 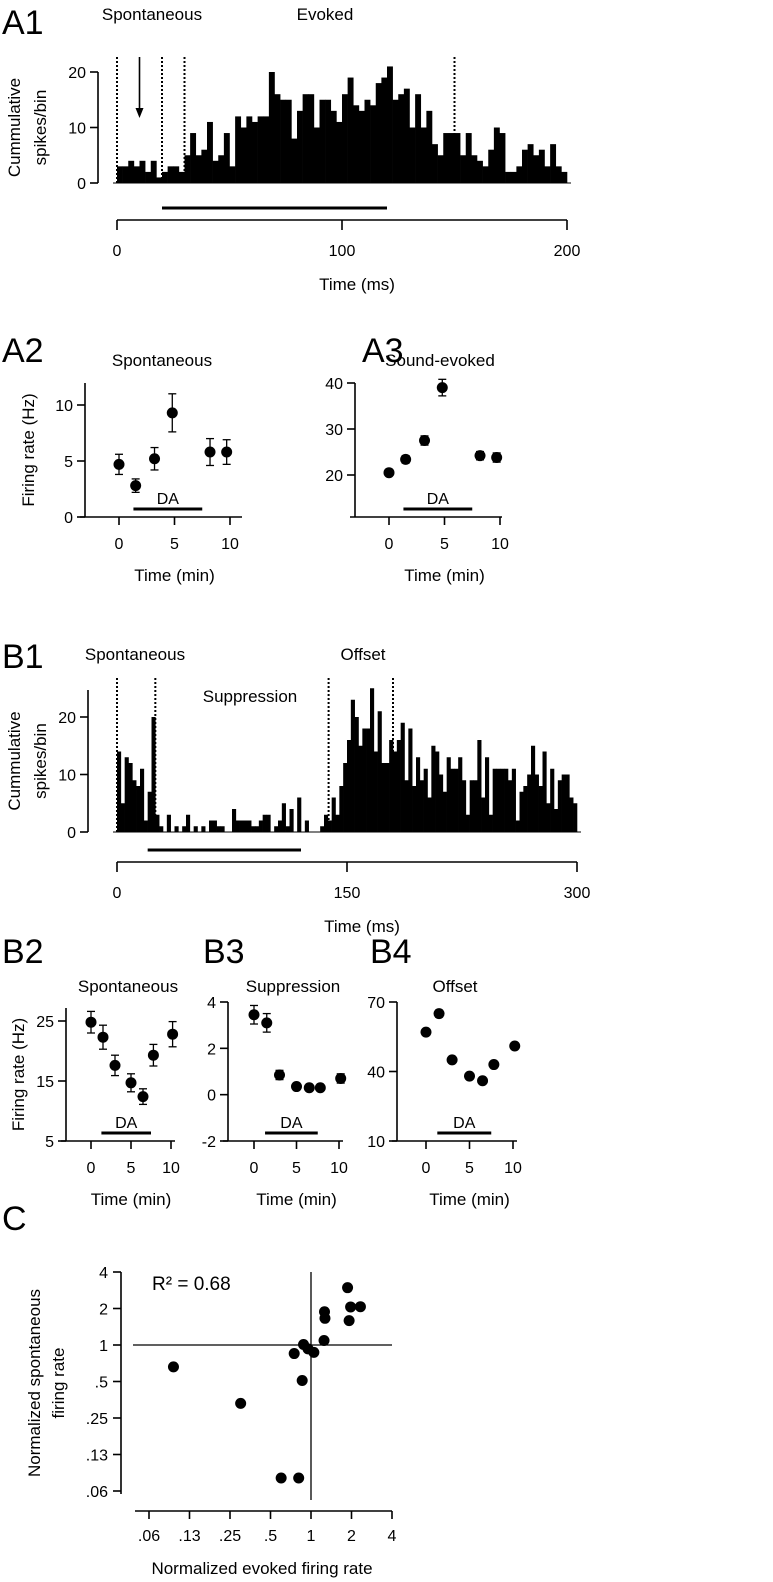 I want to click on y-axis-label-line2: spikes/bin, so click(x=40, y=128).